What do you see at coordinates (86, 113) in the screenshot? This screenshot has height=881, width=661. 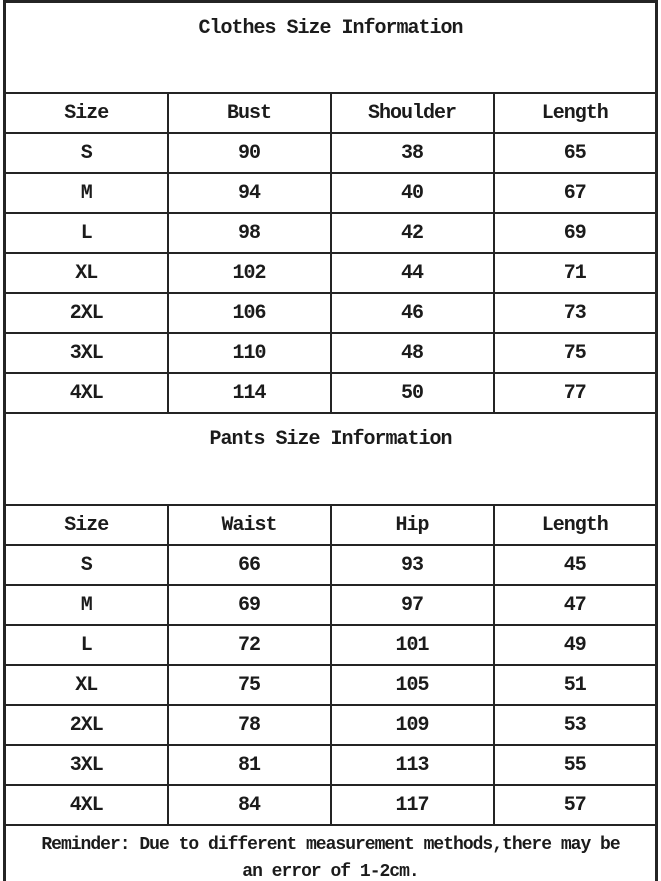 I see `clothes-header-size: Size` at bounding box center [86, 113].